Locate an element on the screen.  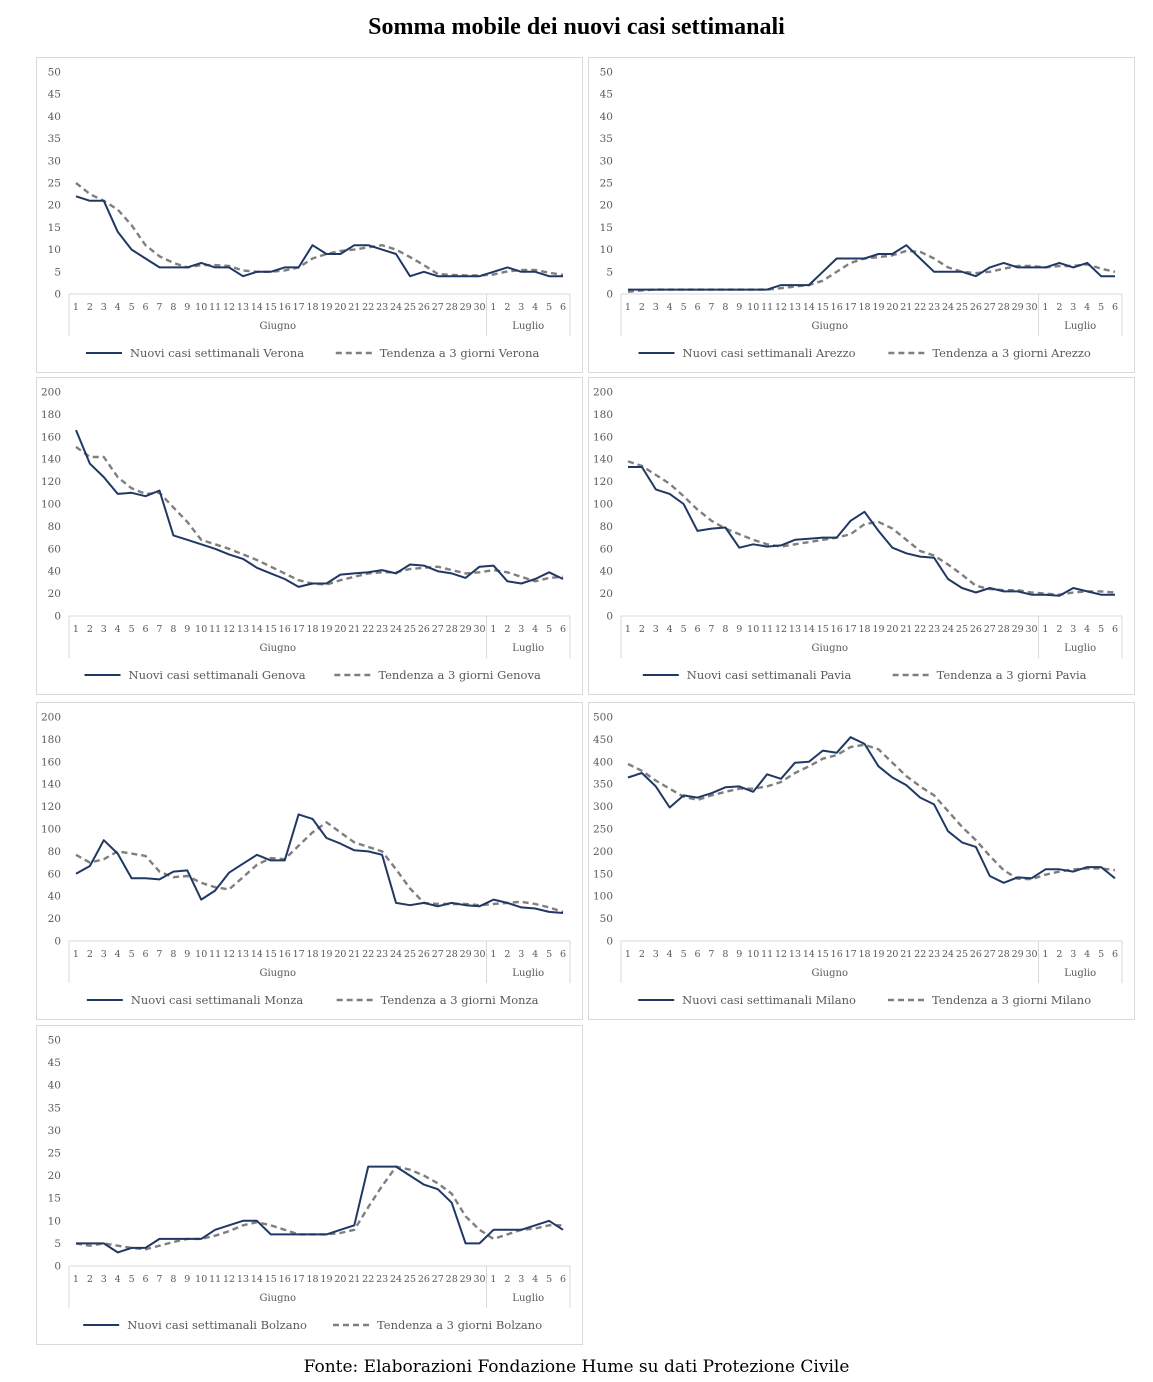
y-tick-label: 80 is located at coordinates (54, 852).